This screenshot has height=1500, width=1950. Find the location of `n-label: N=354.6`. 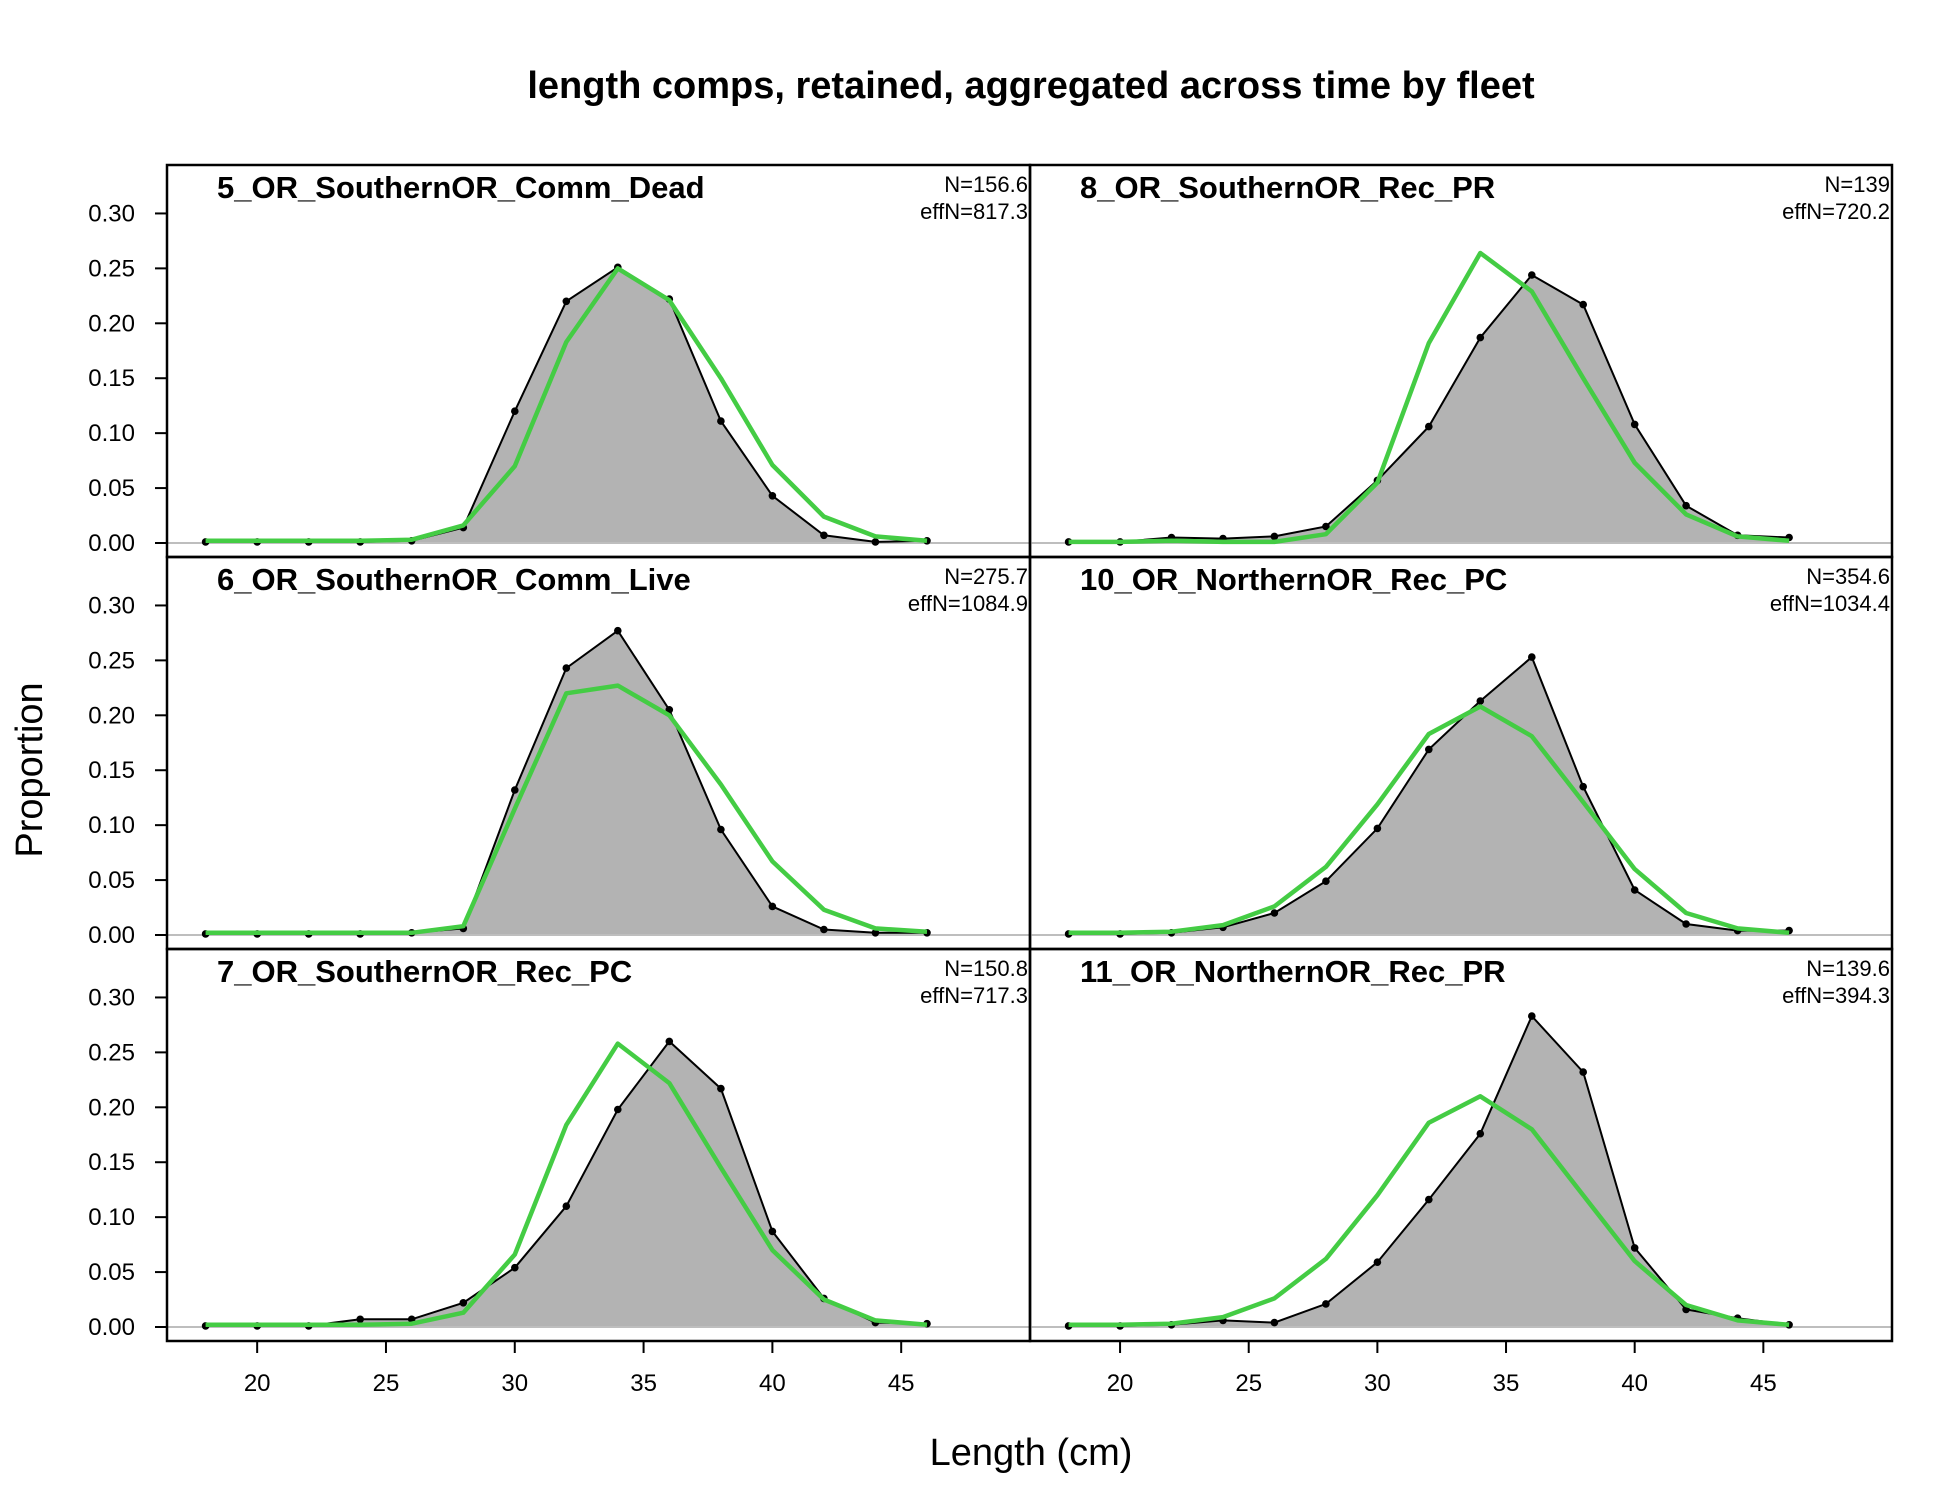

n-label: N=354.6 is located at coordinates (1848, 576).